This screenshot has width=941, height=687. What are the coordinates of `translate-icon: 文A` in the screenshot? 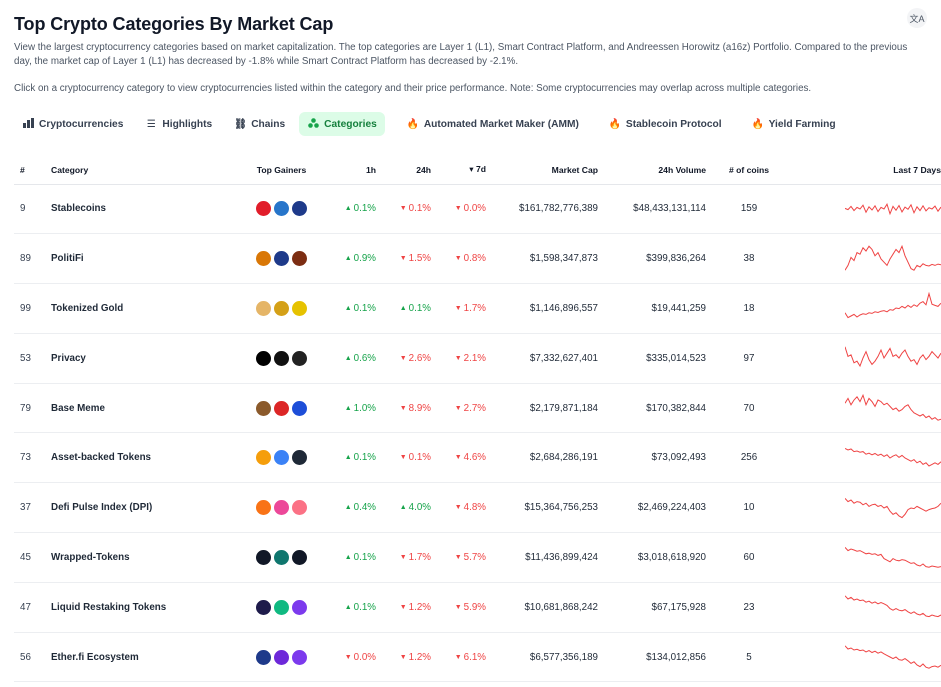 It's located at (917, 18).